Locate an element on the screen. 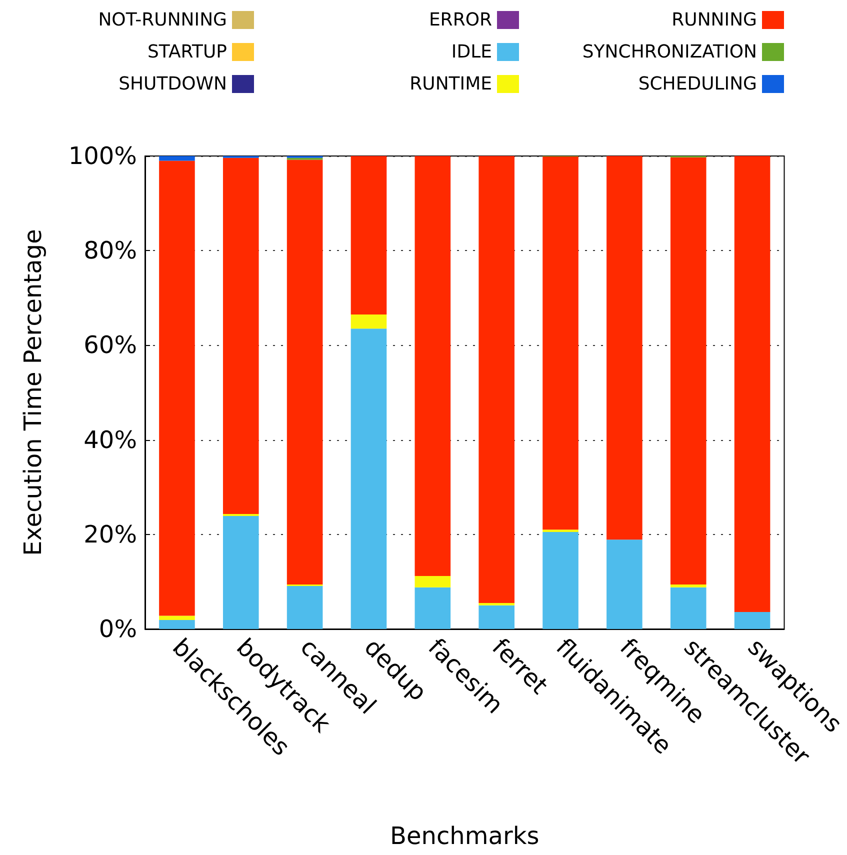  y-tick-label: 0% is located at coordinates (117, 629).